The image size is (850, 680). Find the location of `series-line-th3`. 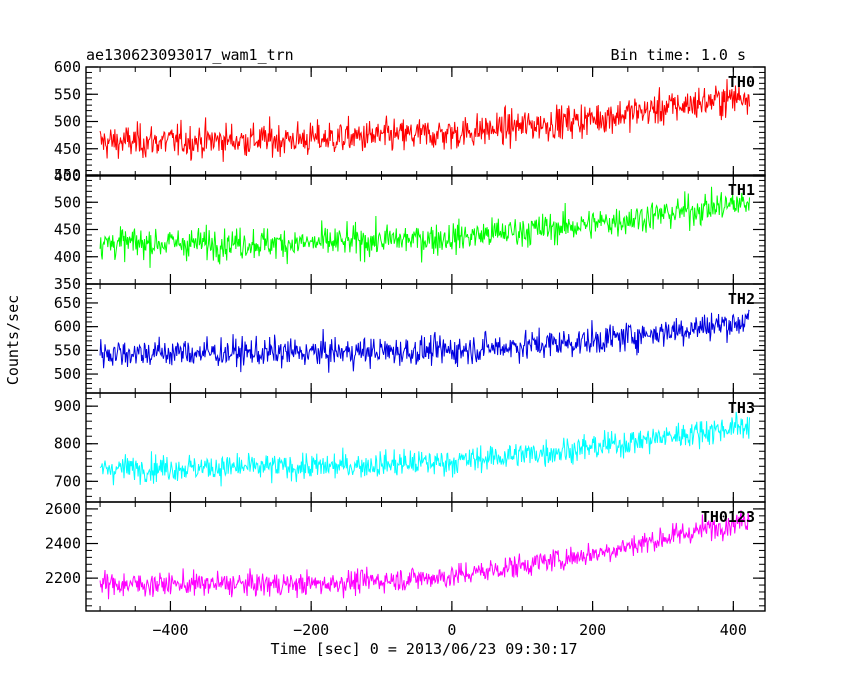

series-line-th3 is located at coordinates (425, 449).